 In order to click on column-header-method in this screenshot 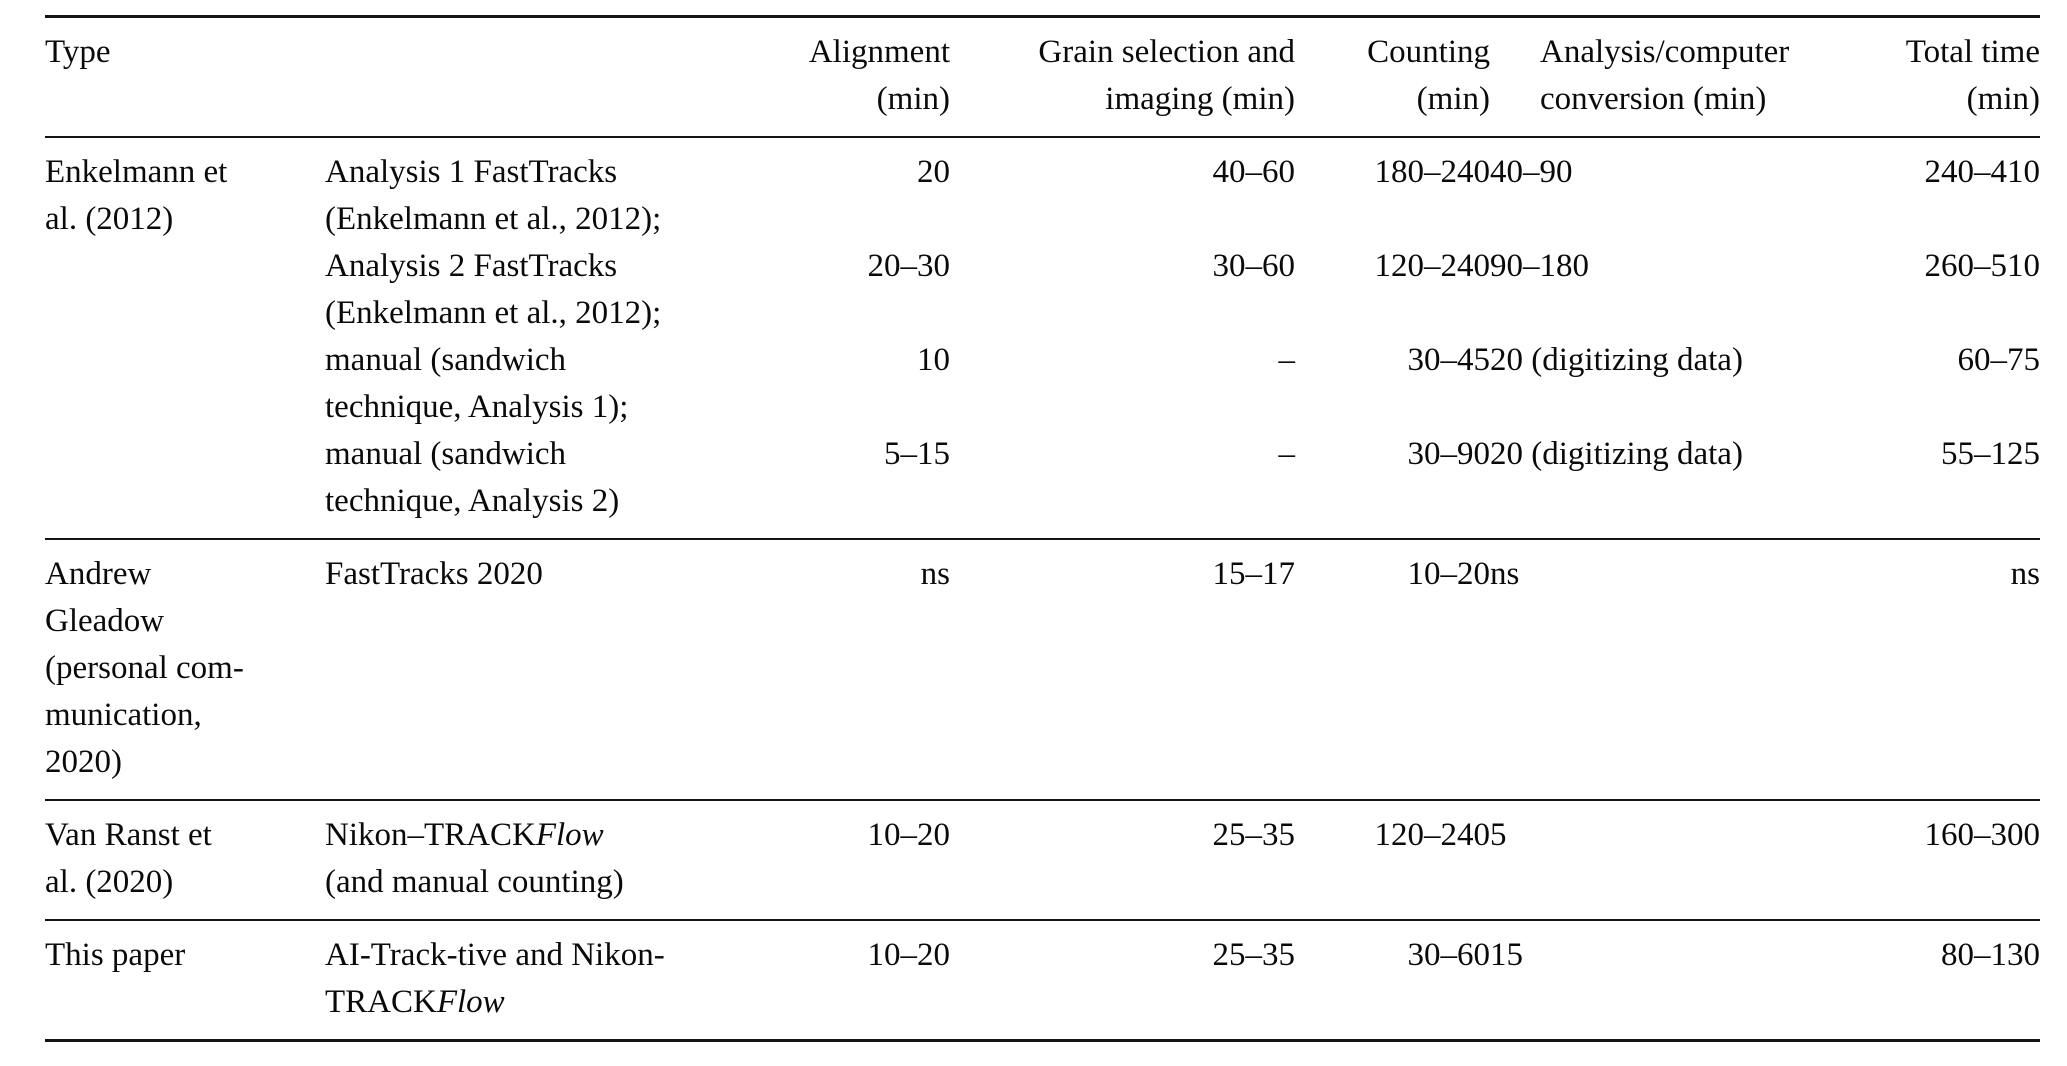, I will do `click(545, 77)`.